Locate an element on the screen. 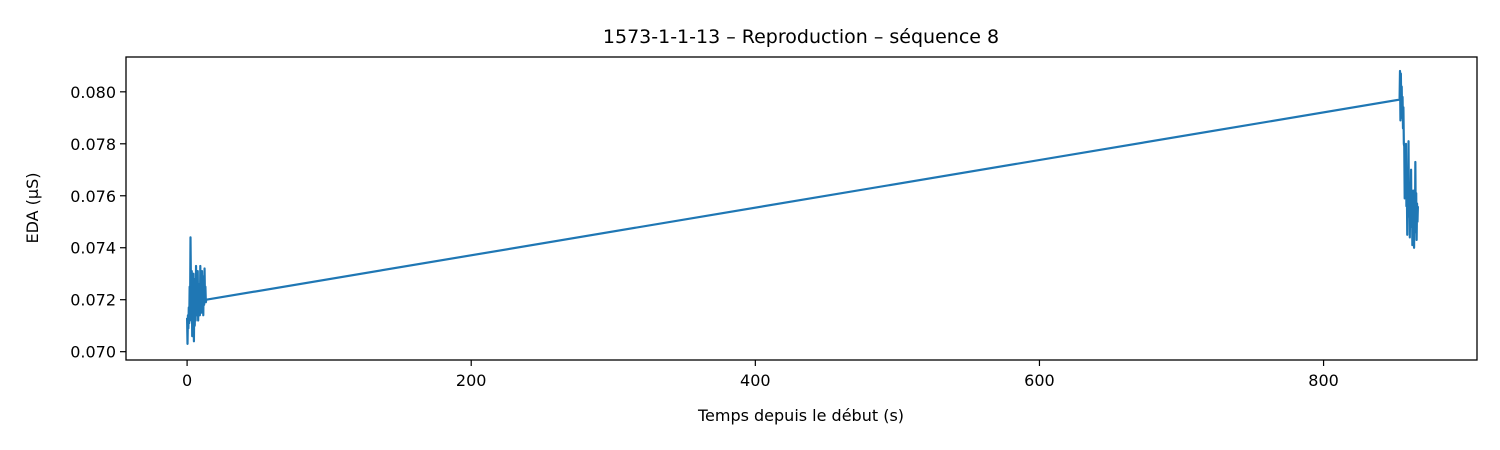 The image size is (1500, 450). x-tick-label: 400 is located at coordinates (755, 380).